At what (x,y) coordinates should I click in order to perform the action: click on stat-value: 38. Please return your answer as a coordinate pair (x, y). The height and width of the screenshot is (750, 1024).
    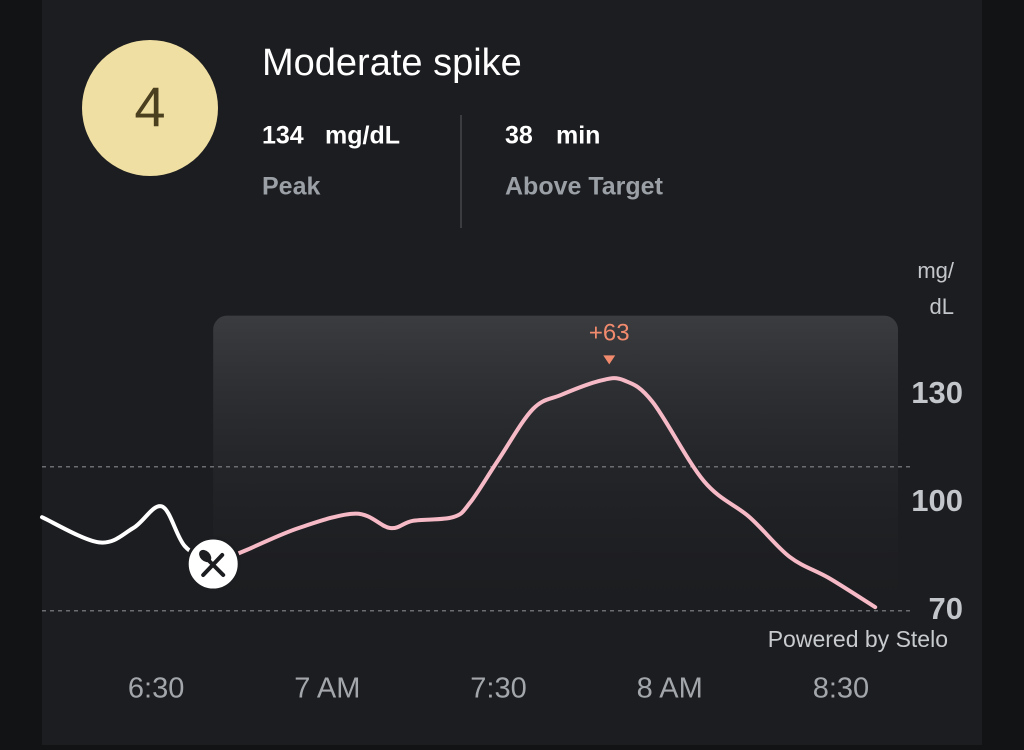
    Looking at the image, I should click on (519, 136).